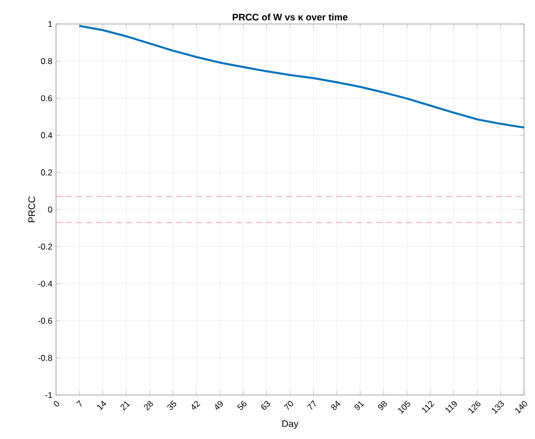 The height and width of the screenshot is (439, 535). What do you see at coordinates (101, 405) in the screenshot?
I see `x-tick-label: 14` at bounding box center [101, 405].